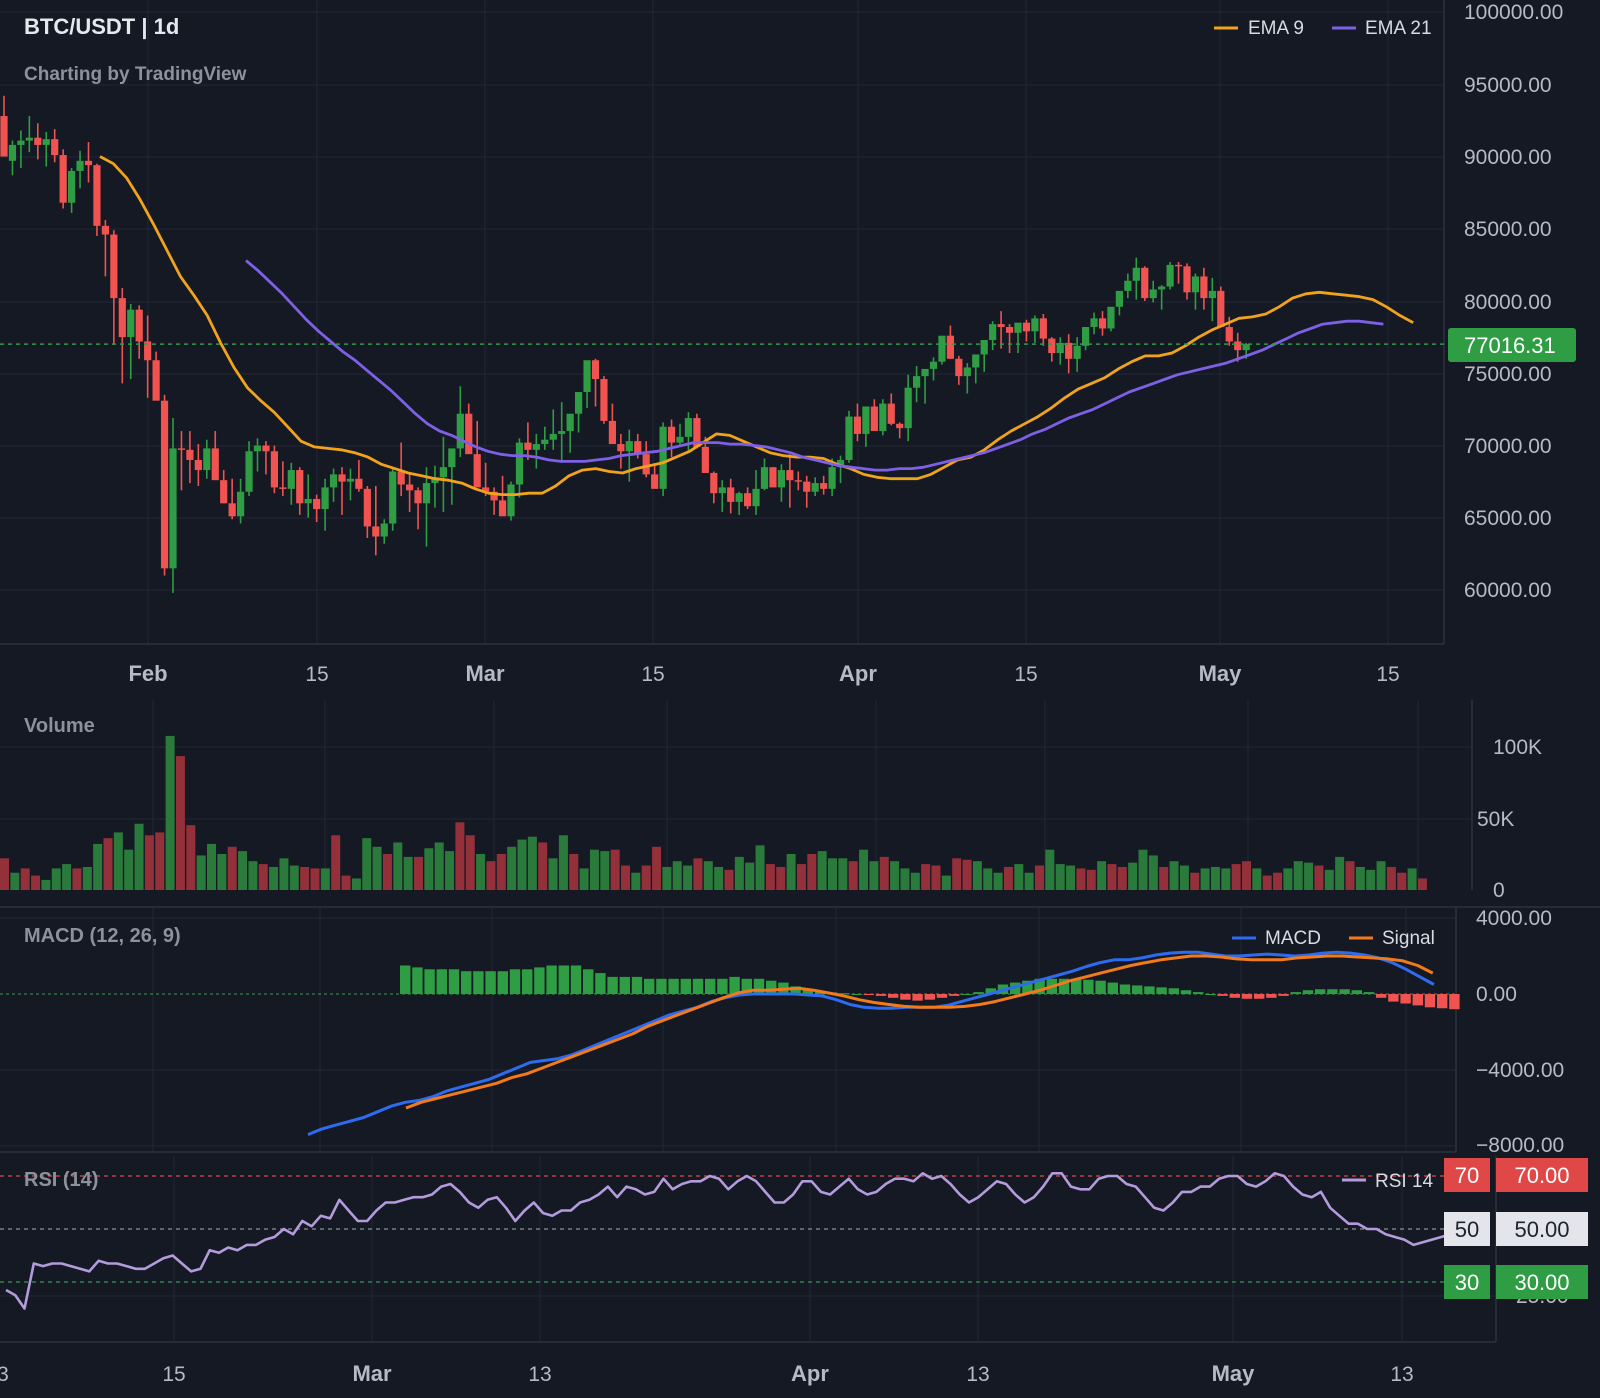 The width and height of the screenshot is (1600, 1398). I want to click on rsi-level-tags: 70 70.00 50 50.00 30 30.00, so click(1516, 1228).